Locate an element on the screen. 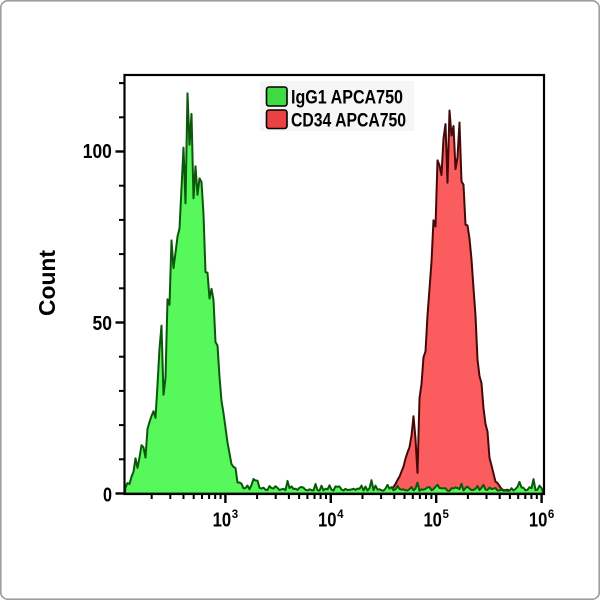  svg-text: 4 is located at coordinates (340, 515).